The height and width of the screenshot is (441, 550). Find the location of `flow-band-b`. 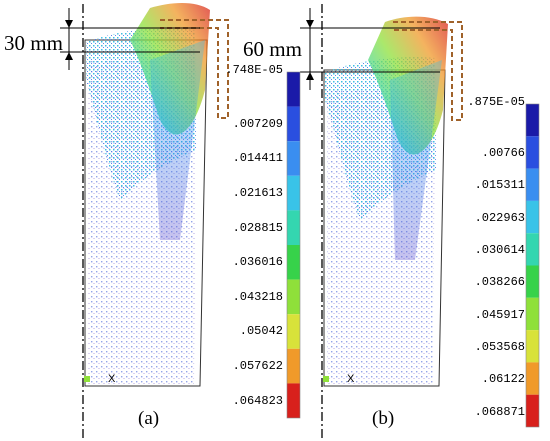

flow-band-b is located at coordinates (416, 160).